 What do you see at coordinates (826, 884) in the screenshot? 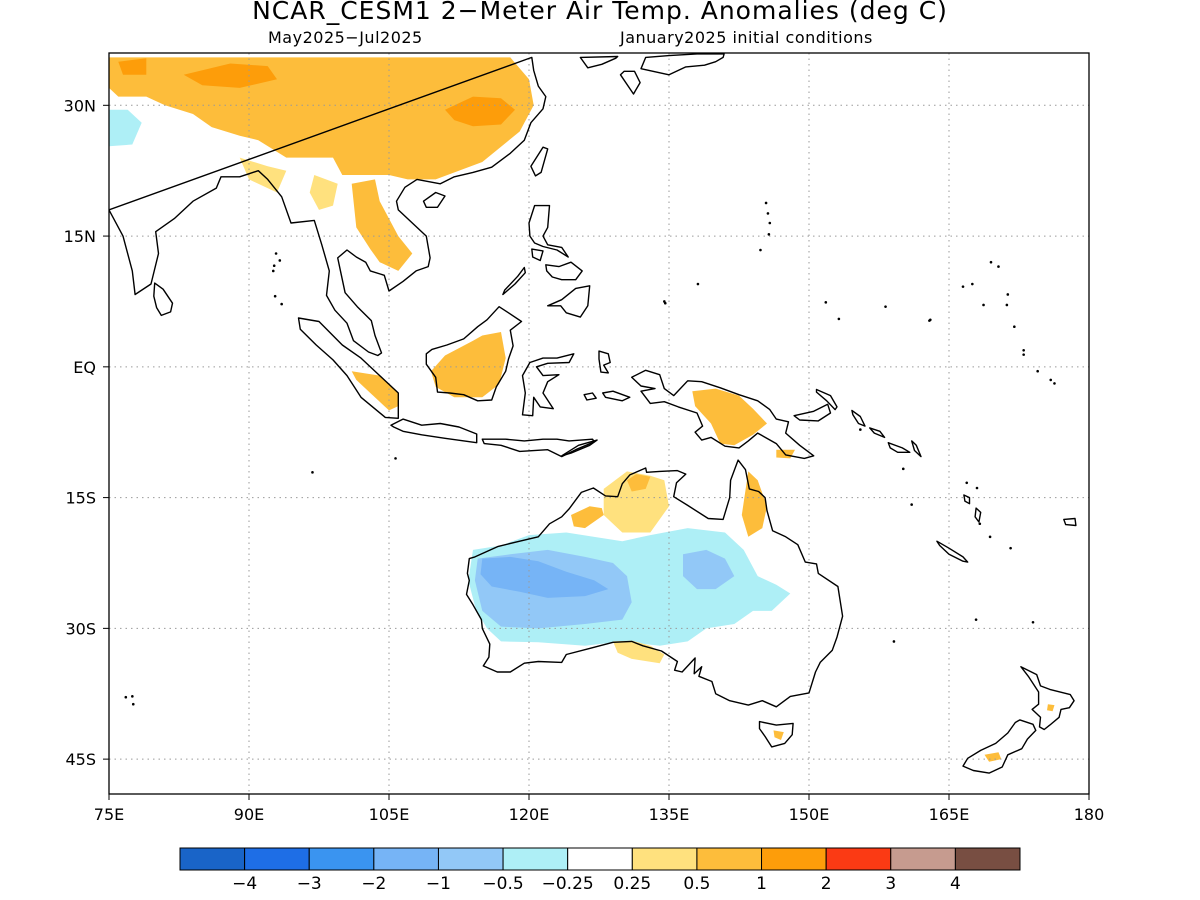
I see `colorbar-label: 2` at bounding box center [826, 884].